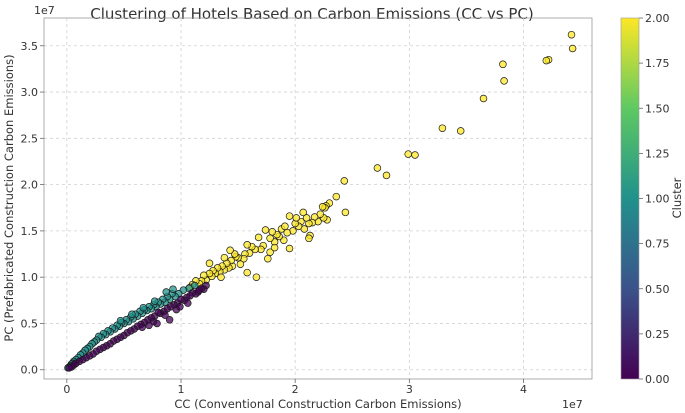 Image resolution: width=685 pixels, height=413 pixels. Describe the element at coordinates (657, 63) in the screenshot. I see `colorbar-tick-label: 1.75` at that location.